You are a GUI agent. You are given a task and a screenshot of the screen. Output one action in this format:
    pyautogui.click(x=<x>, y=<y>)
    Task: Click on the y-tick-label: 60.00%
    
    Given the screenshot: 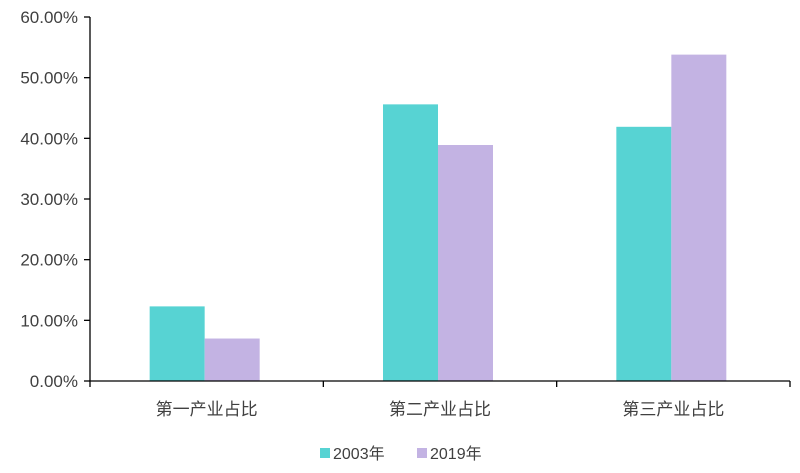 What is the action you would take?
    pyautogui.click(x=49, y=17)
    